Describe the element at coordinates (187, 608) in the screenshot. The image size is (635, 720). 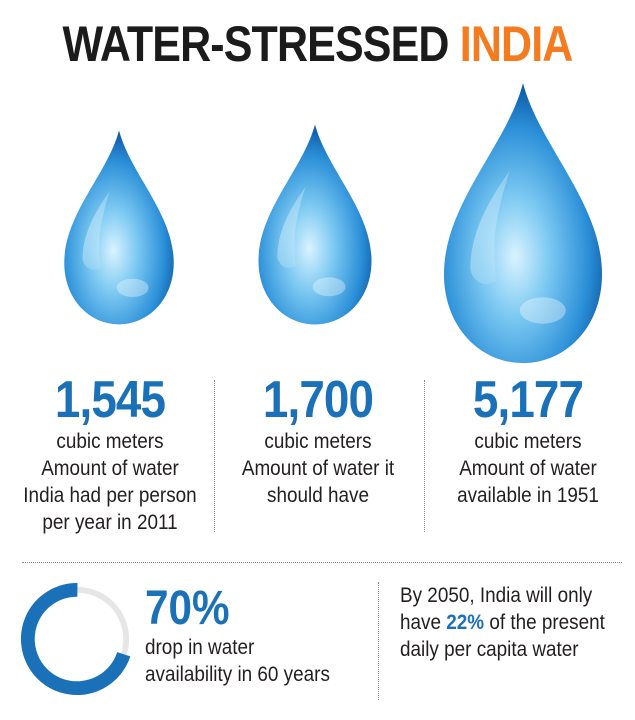
I see `drop-stat-value: 70%` at that location.